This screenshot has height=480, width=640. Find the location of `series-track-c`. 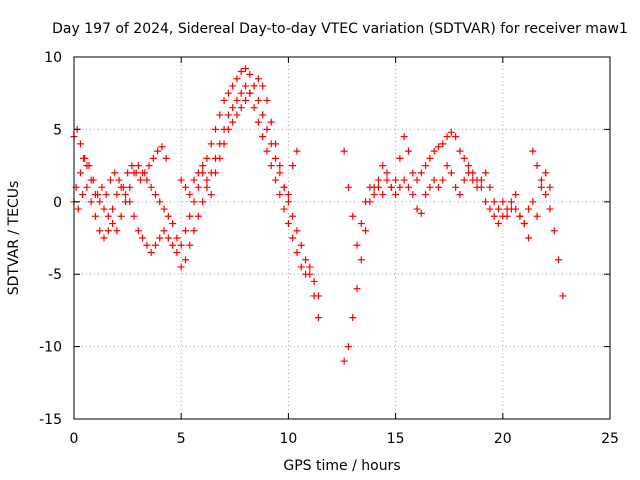

series-track-c is located at coordinates (186, 137).